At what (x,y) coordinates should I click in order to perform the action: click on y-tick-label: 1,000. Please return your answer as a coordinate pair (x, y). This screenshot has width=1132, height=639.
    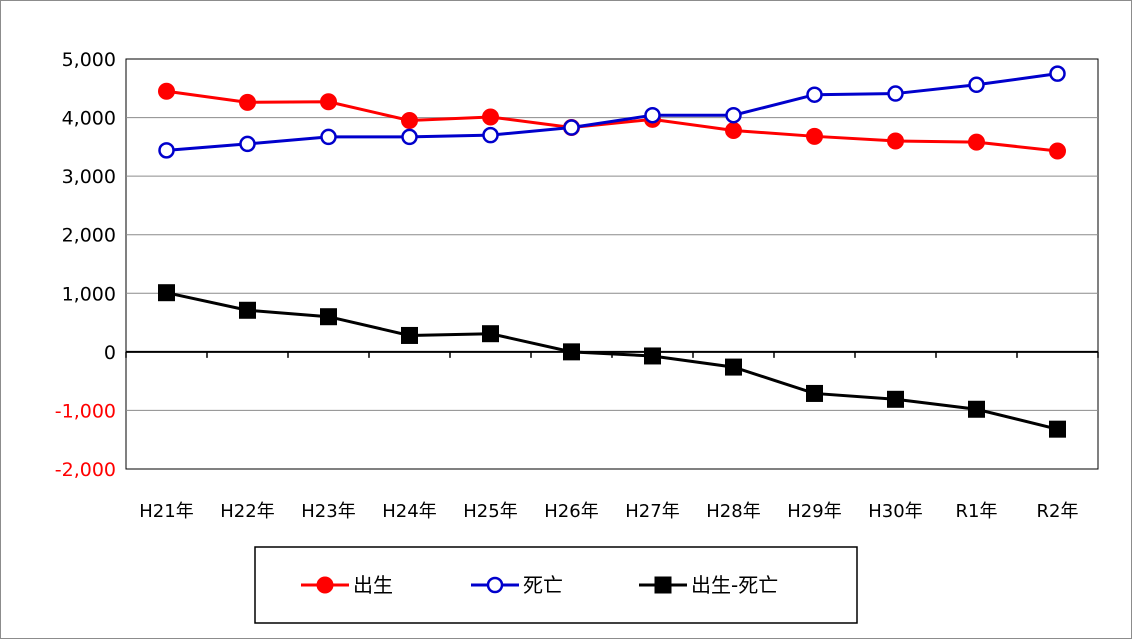
    Looking at the image, I should click on (89, 294).